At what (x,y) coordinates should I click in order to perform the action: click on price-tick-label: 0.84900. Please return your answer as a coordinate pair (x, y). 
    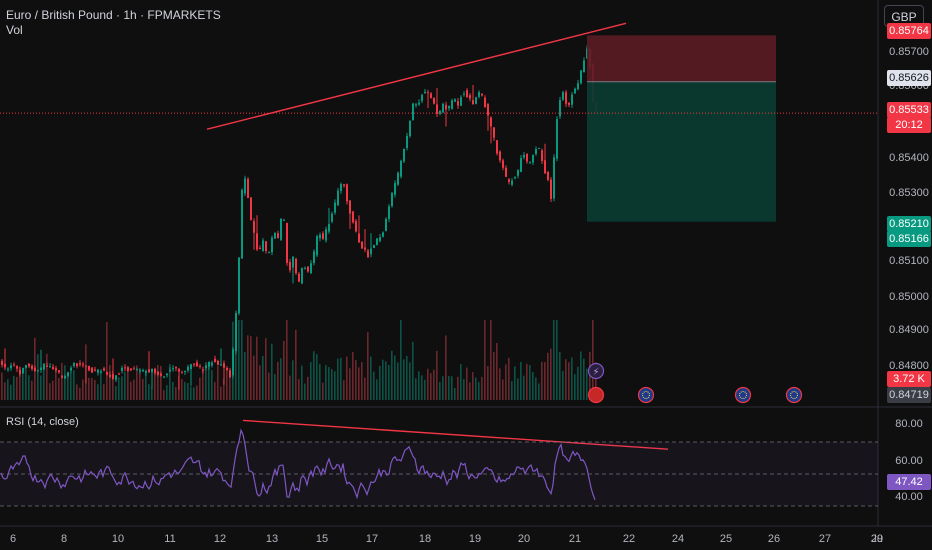
    Looking at the image, I should click on (909, 330).